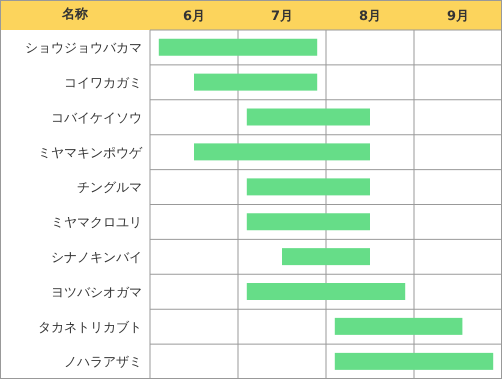 The width and height of the screenshot is (502, 379). I want to click on x-tick-label: 8月, so click(370, 16).